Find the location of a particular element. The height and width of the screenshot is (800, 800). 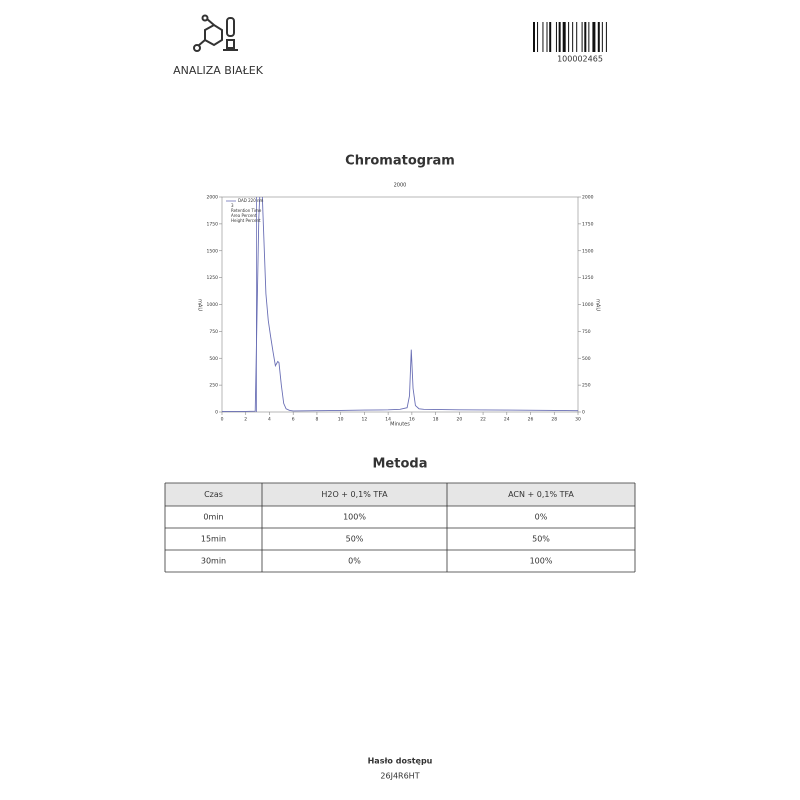

method-title: Metoda is located at coordinates (400, 464).